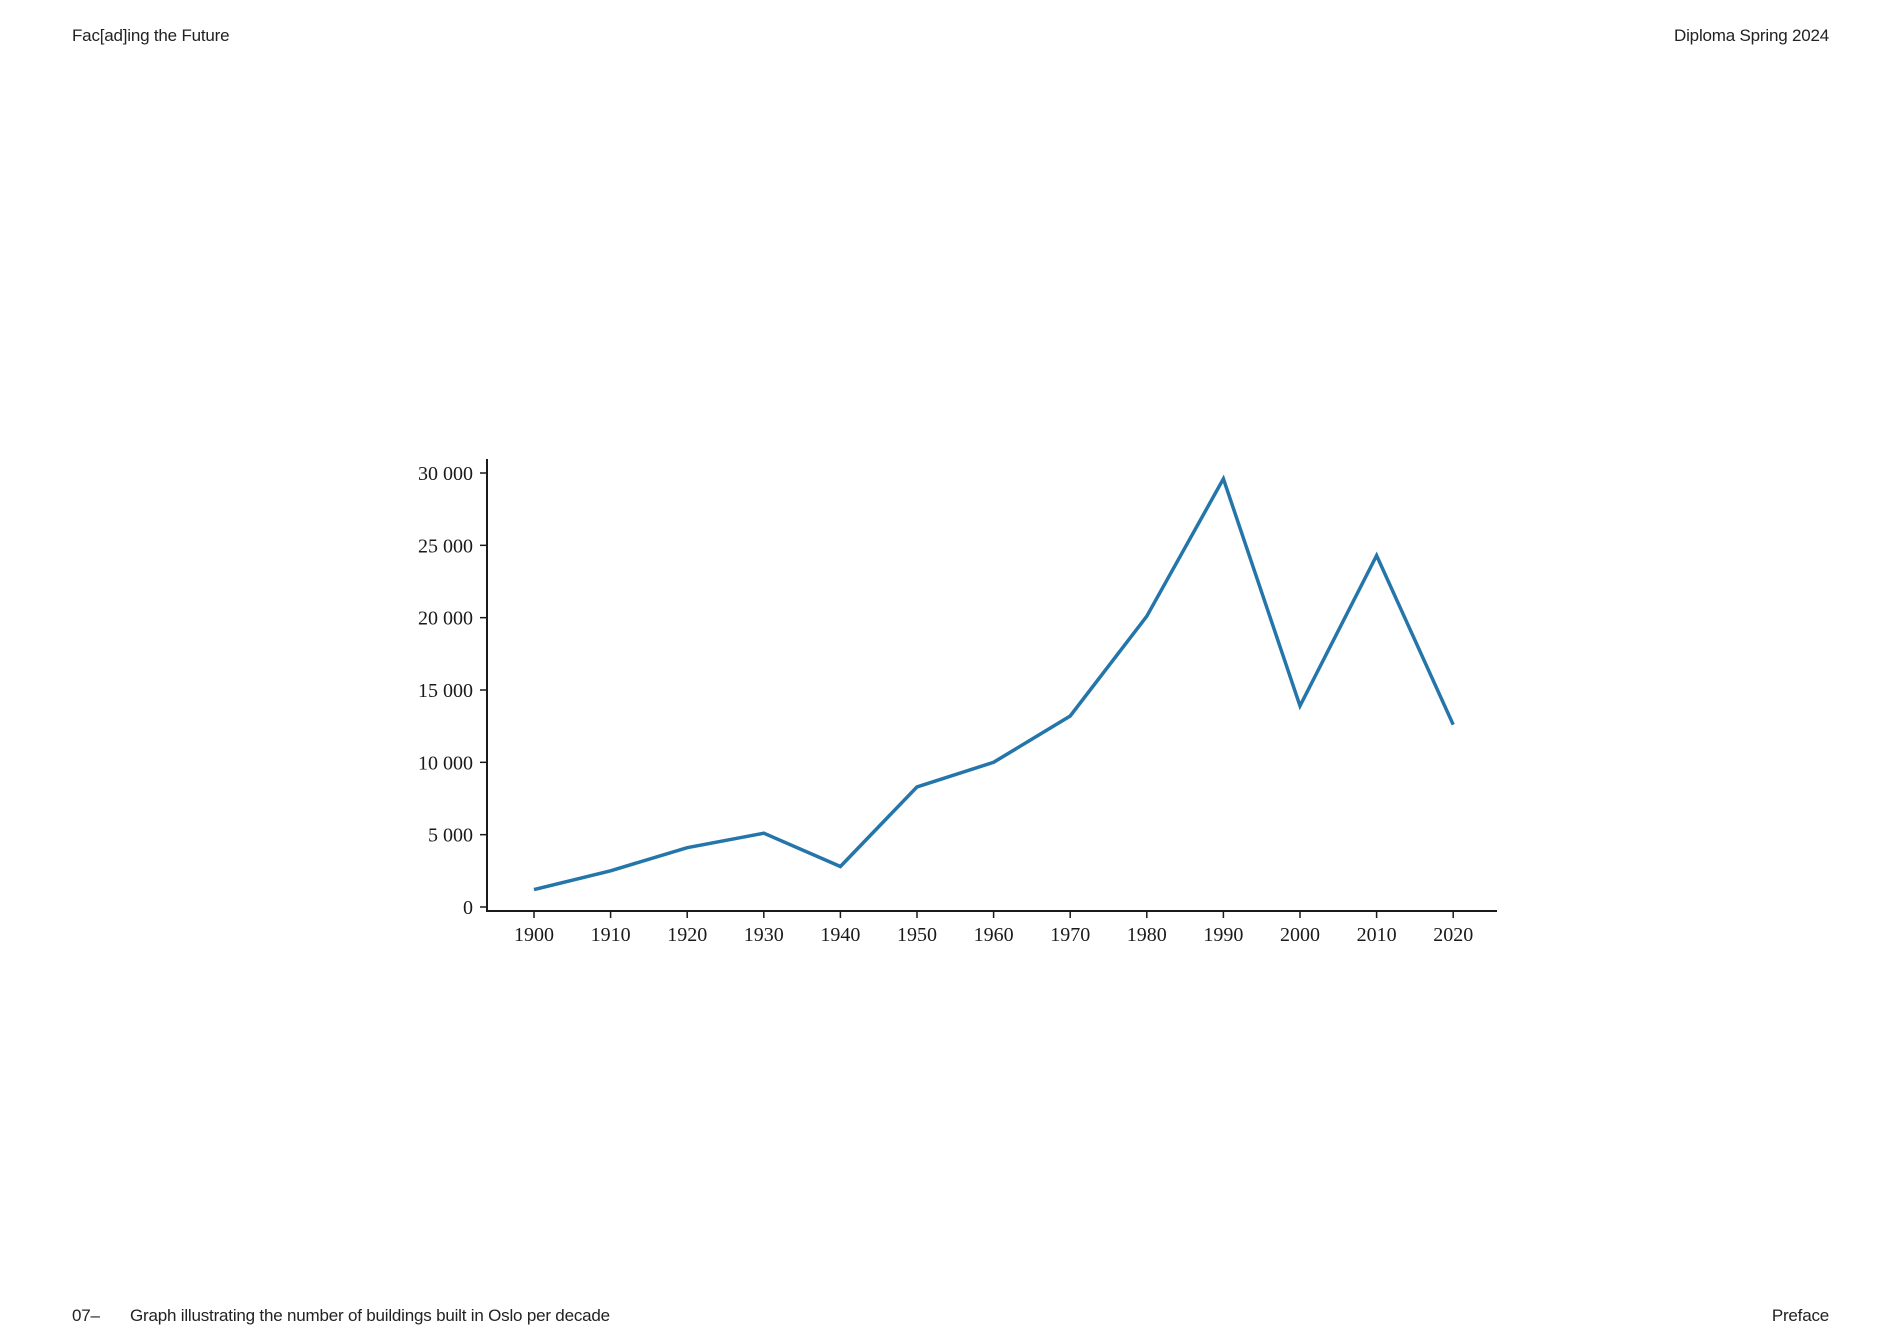  What do you see at coordinates (917, 935) in the screenshot?
I see `x-tick-label: 1950` at bounding box center [917, 935].